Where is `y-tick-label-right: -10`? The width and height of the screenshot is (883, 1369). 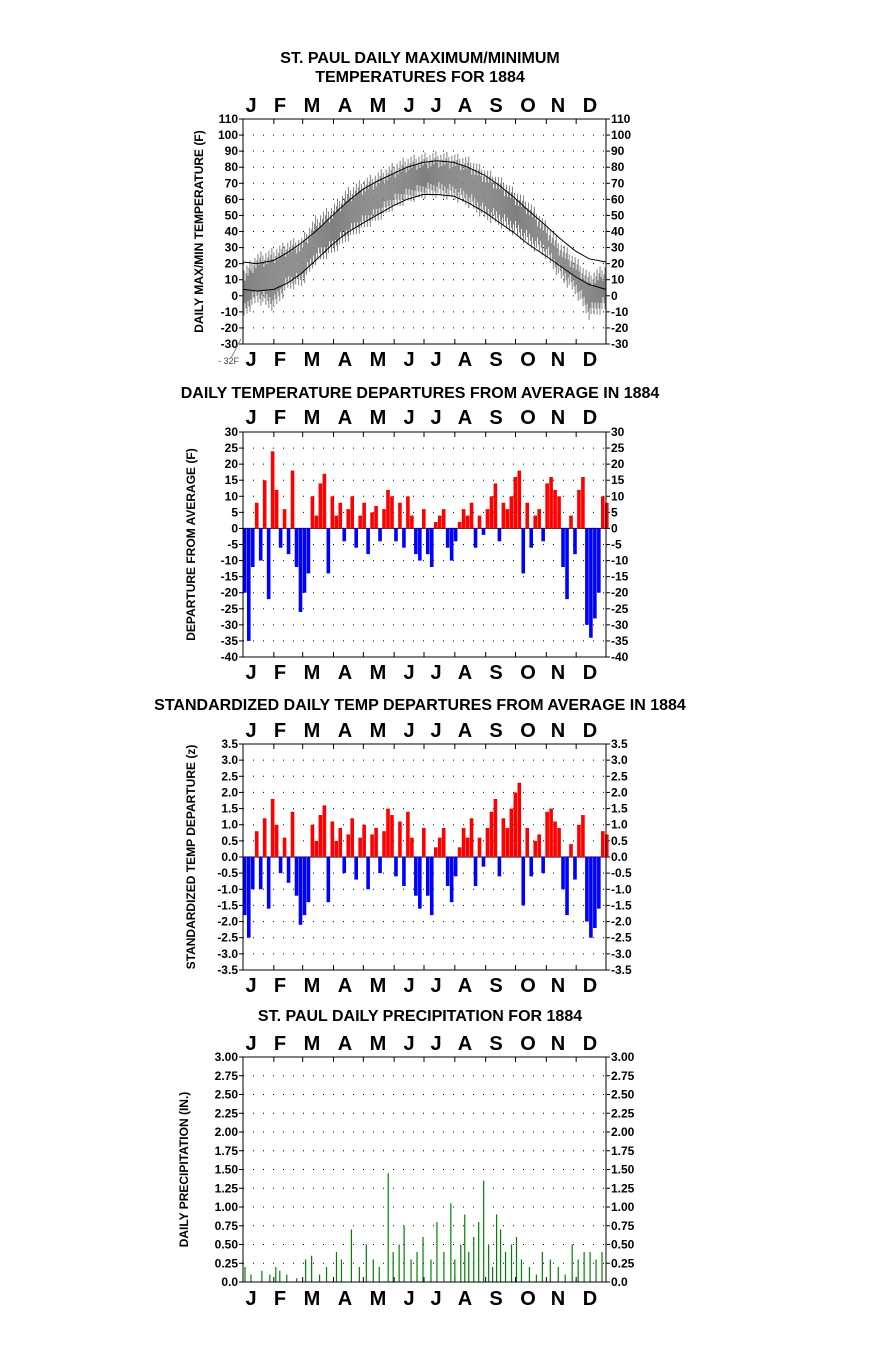 y-tick-label-right: -10 is located at coordinates (620, 312).